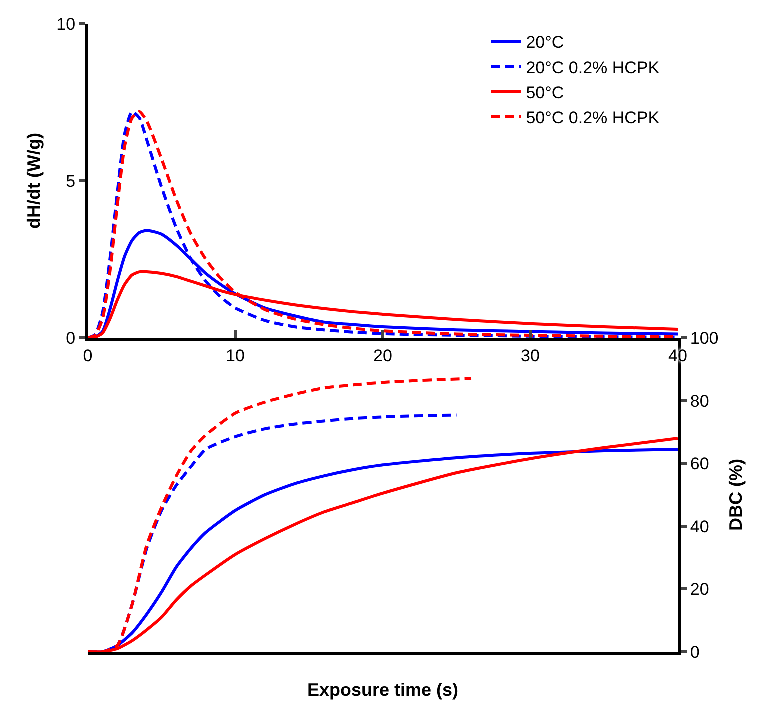  What do you see at coordinates (66, 24) in the screenshot?
I see `y-tick-label: 10` at bounding box center [66, 24].